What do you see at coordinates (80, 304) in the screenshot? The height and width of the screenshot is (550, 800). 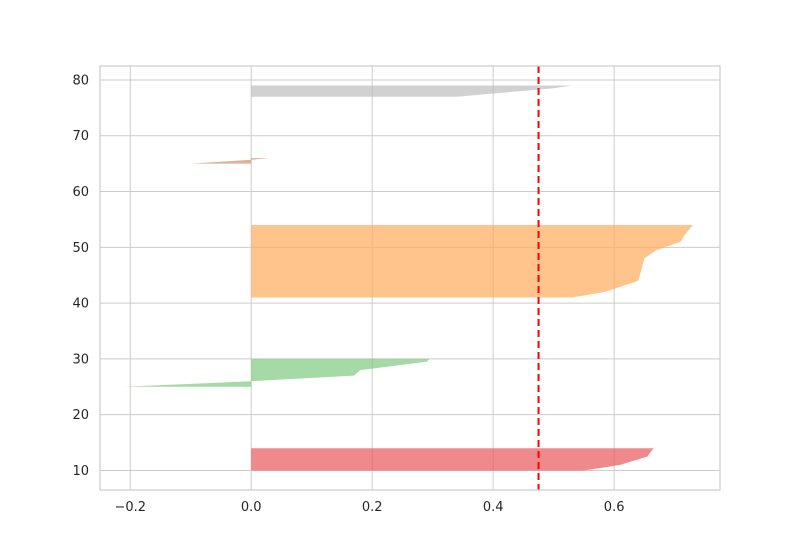 I see `y-tick-label: 40` at bounding box center [80, 304].